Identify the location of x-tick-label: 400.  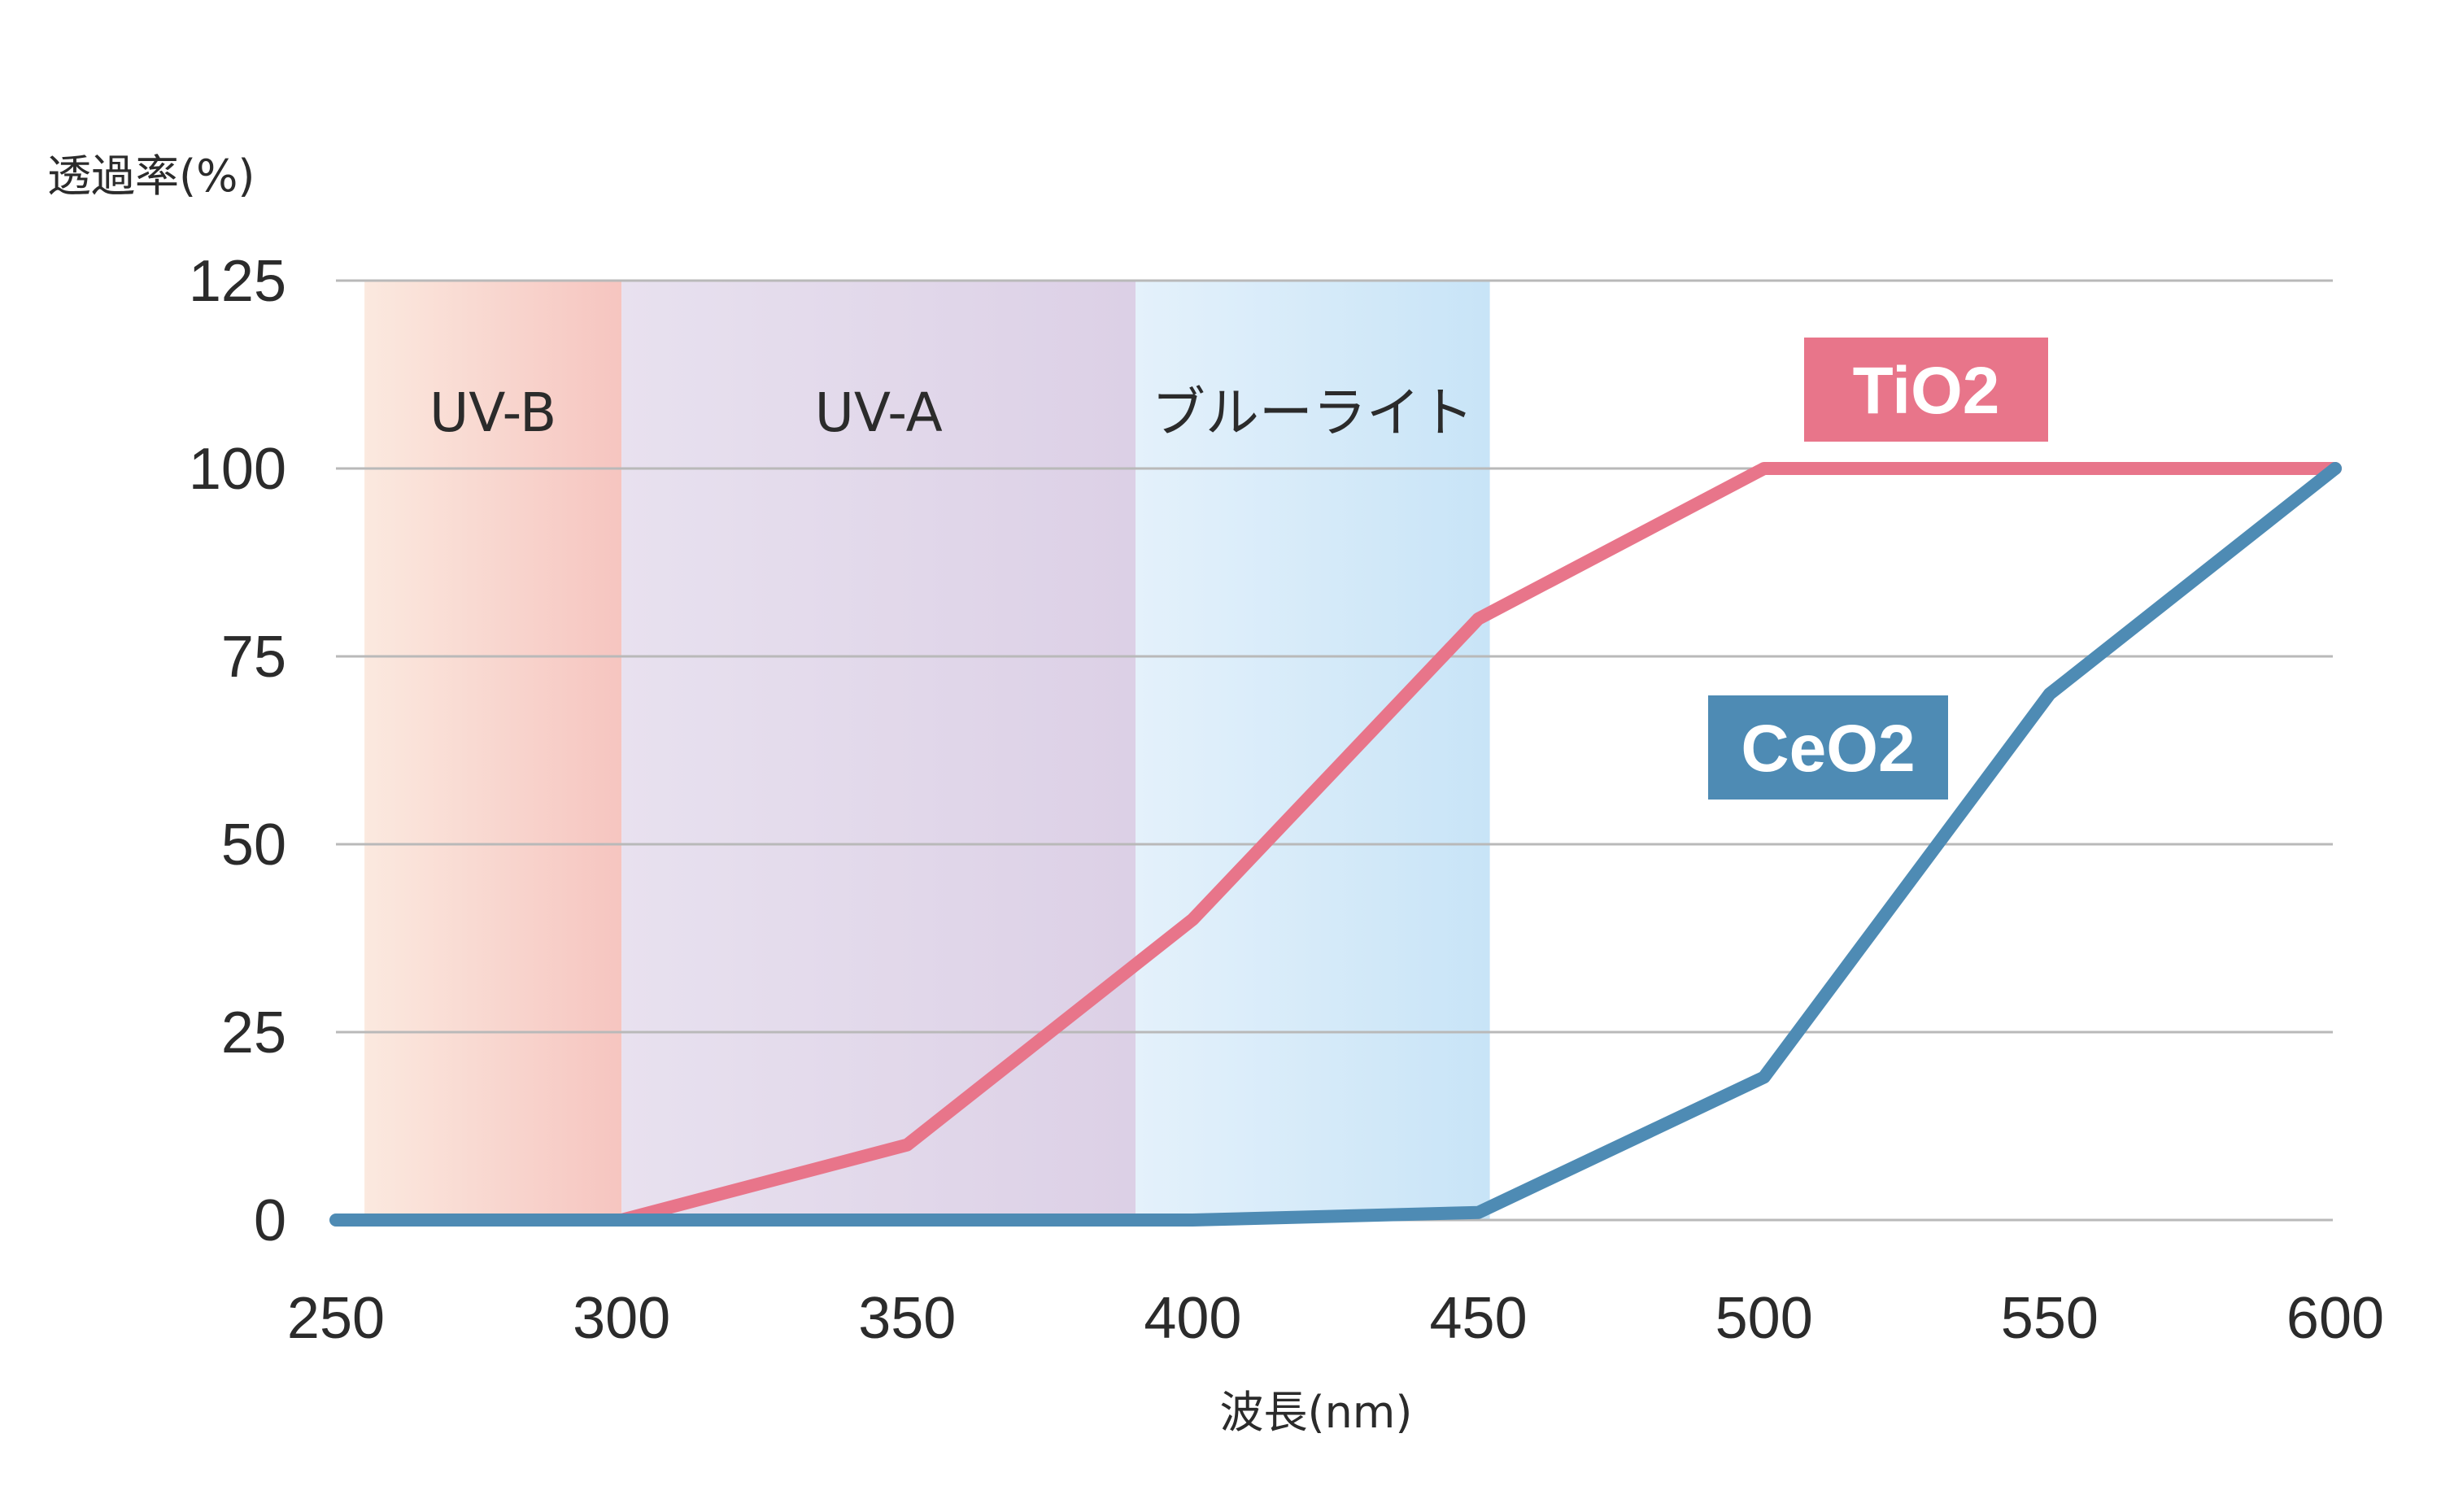
(1192, 1318).